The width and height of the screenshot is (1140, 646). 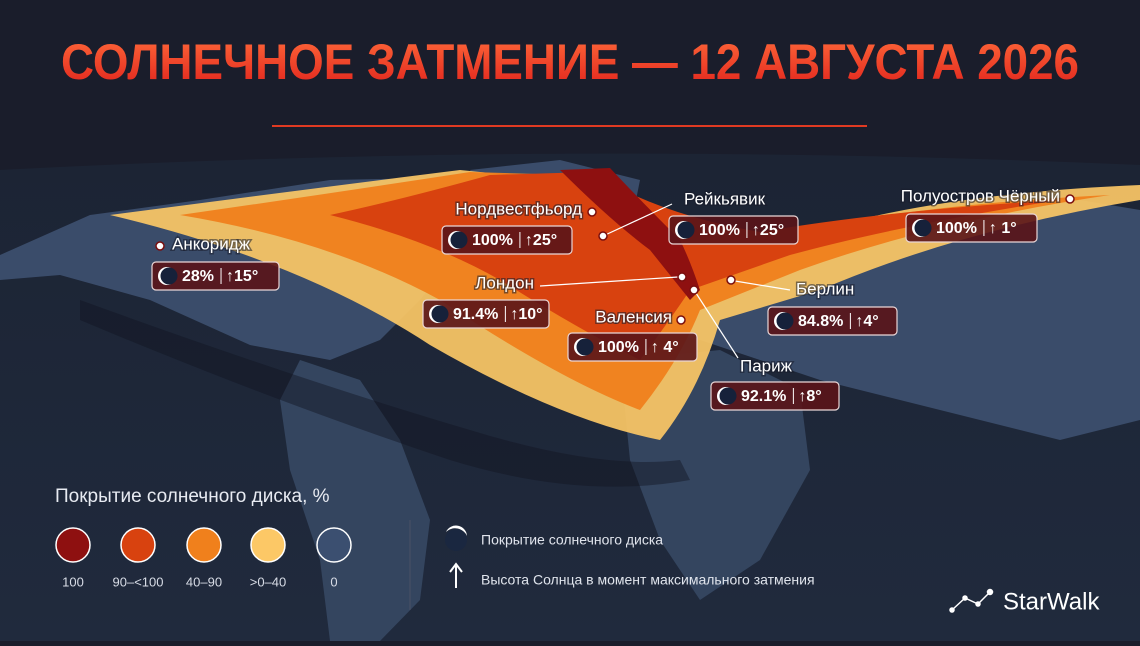 What do you see at coordinates (866, 321) in the screenshot?
I see `altitude: ↑4°` at bounding box center [866, 321].